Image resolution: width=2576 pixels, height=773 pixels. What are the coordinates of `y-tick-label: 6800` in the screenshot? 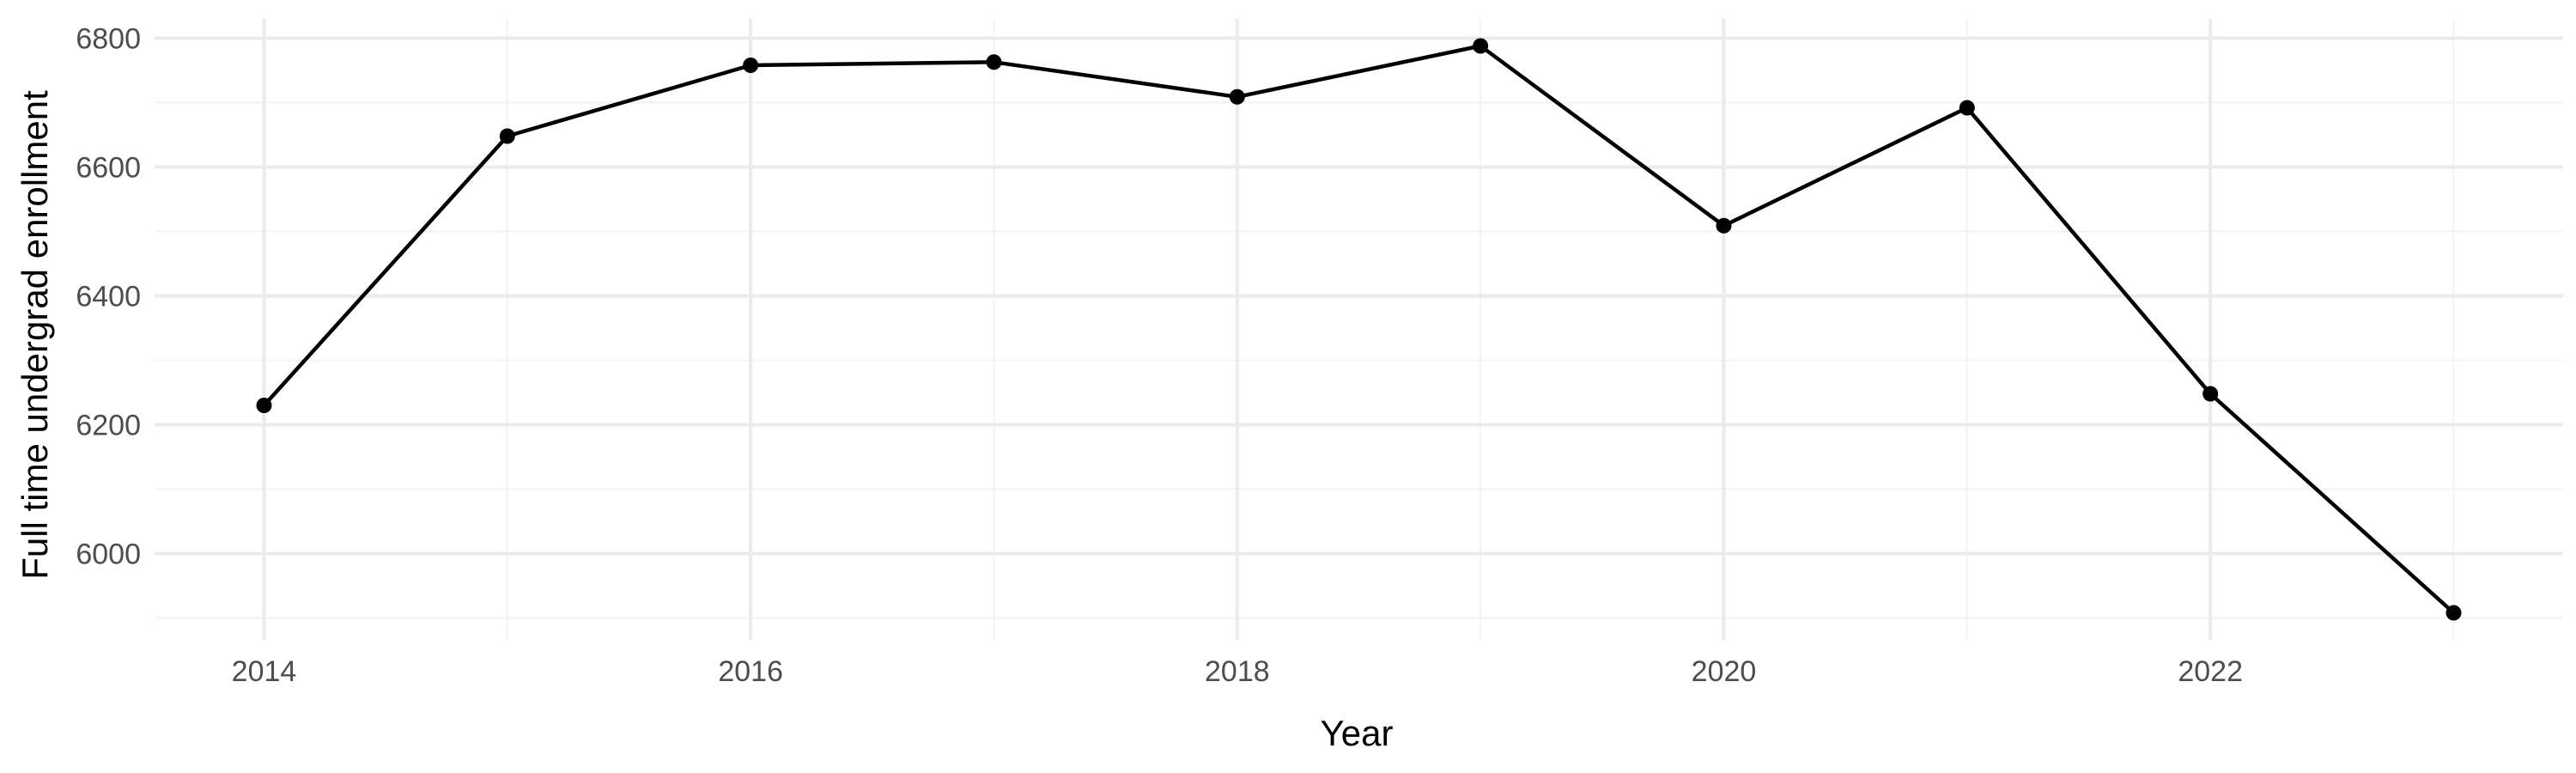 It's located at (109, 39).